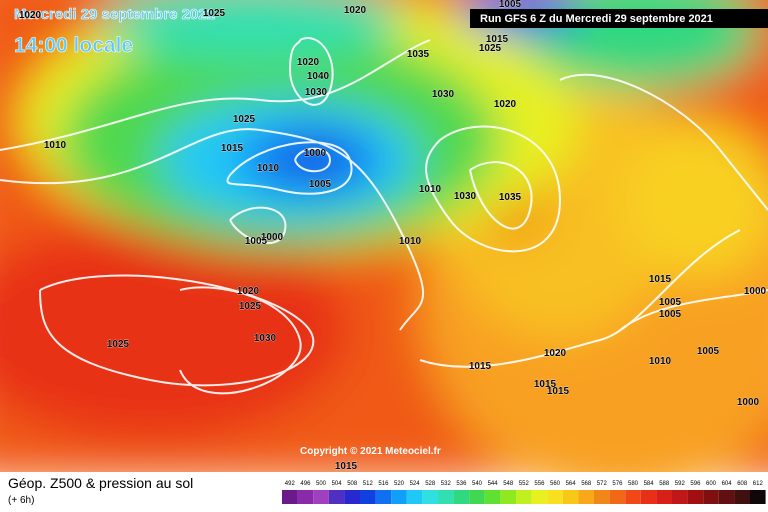 The image size is (768, 512). What do you see at coordinates (383, 484) in the screenshot?
I see `scale-label: 516` at bounding box center [383, 484].